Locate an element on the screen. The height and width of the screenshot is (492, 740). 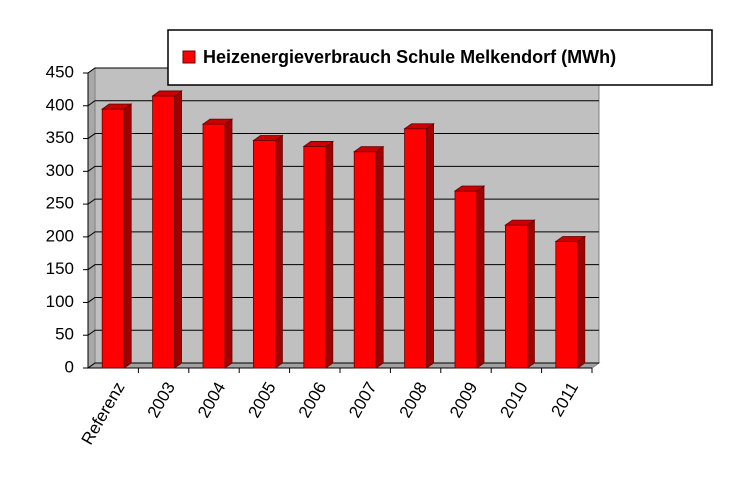
y-tick-label: 0 is located at coordinates (69, 366).